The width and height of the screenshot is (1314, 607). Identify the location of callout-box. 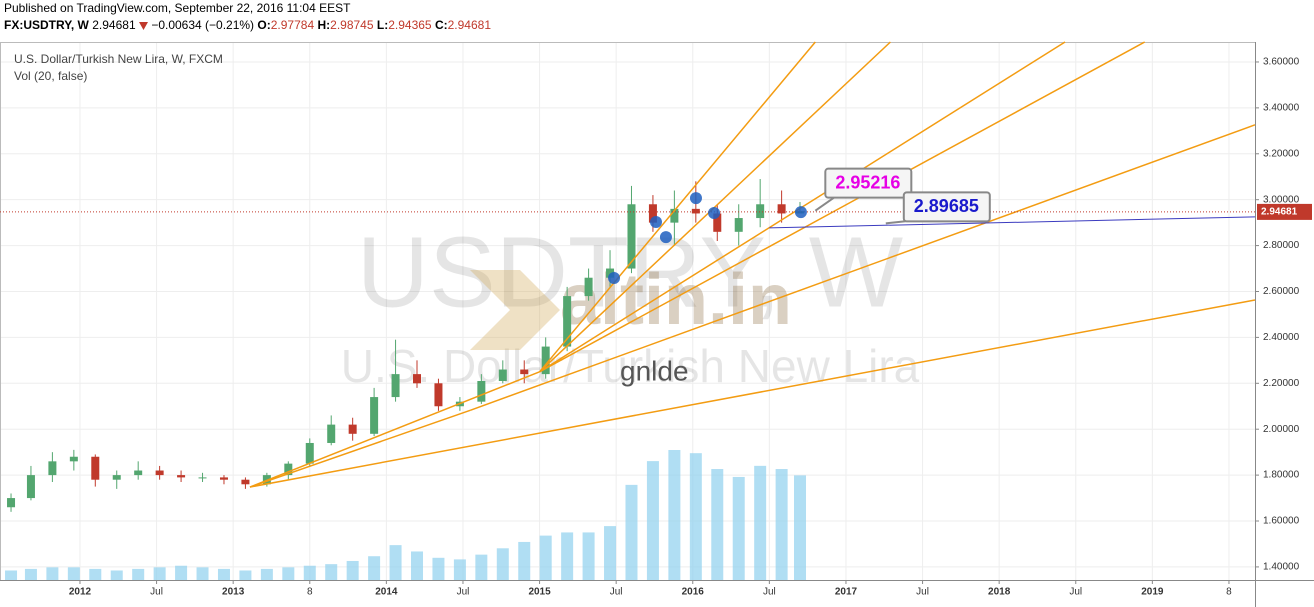
(868, 183).